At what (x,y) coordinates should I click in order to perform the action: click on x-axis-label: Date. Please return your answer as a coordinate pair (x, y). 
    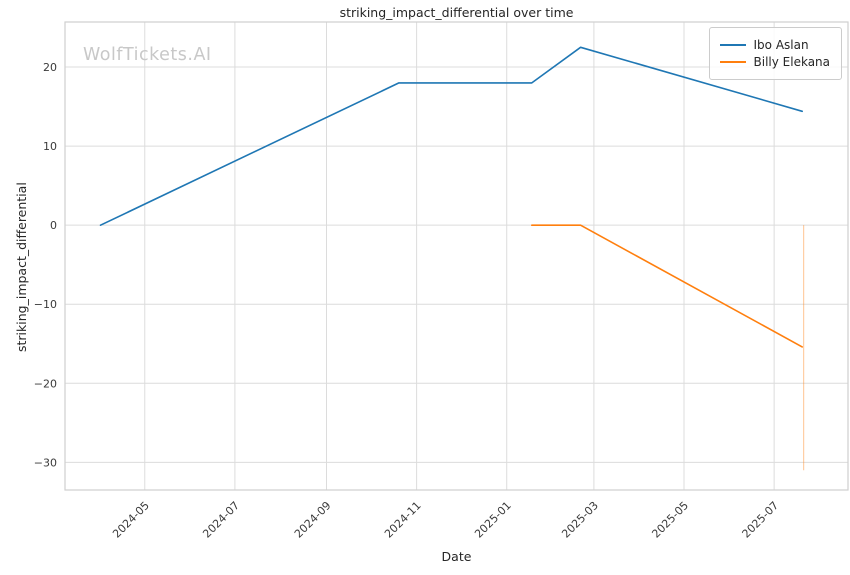
    Looking at the image, I should click on (456, 556).